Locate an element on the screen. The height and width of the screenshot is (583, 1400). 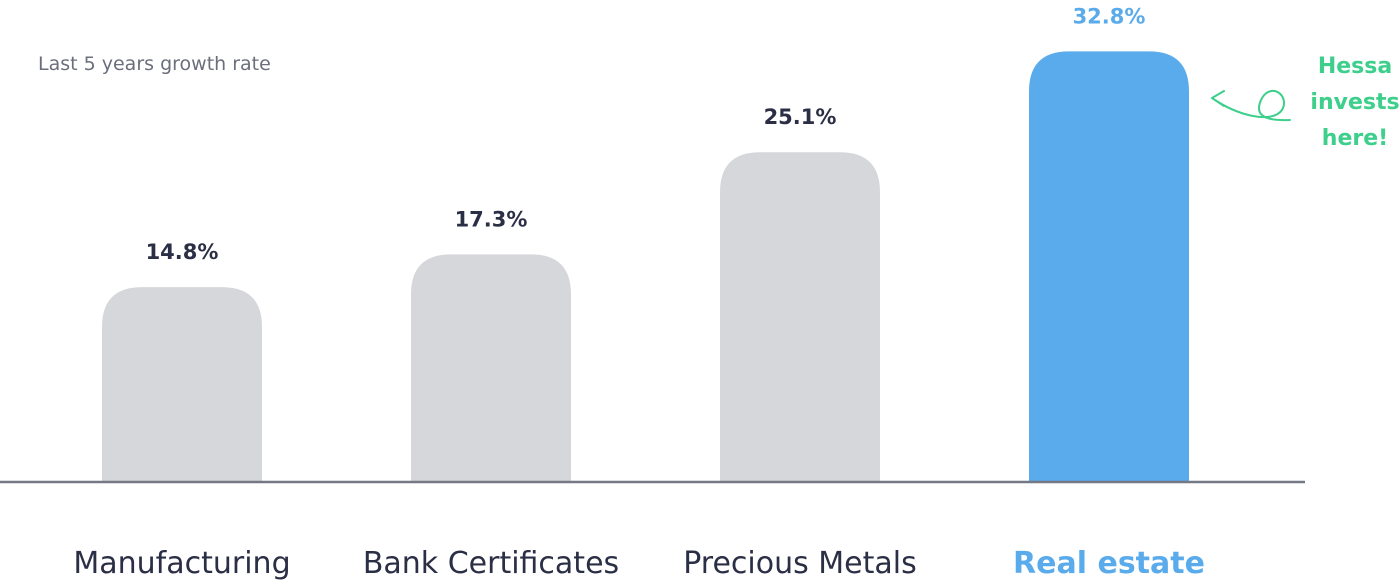
category-label-precious-metals: Precious Metals is located at coordinates (800, 563).